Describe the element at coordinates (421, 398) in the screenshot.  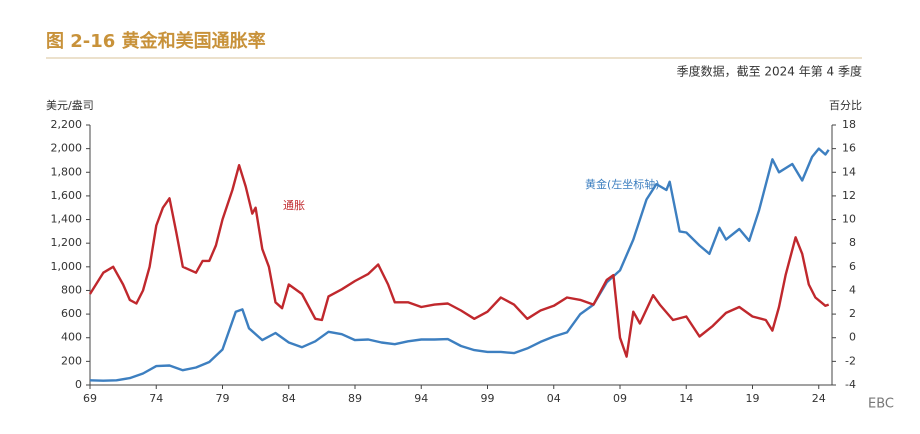
I see `x-tick-label: 94` at that location.